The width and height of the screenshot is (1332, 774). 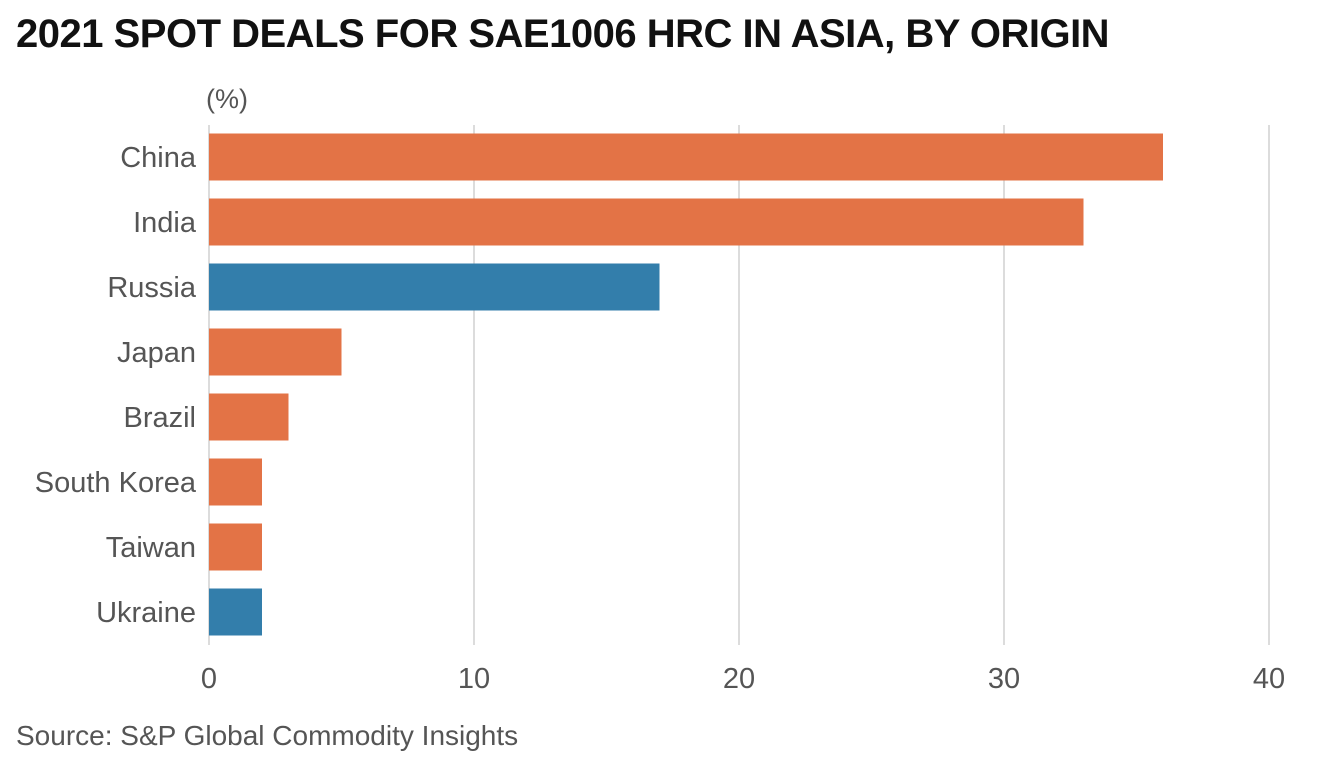 I want to click on unit-label: (%), so click(x=227, y=99).